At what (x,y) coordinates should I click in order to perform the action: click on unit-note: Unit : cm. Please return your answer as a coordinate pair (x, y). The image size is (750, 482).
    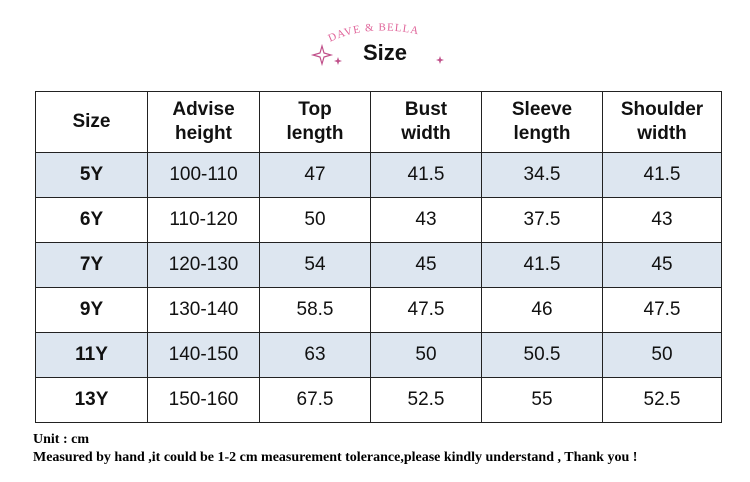
    Looking at the image, I should click on (61, 439).